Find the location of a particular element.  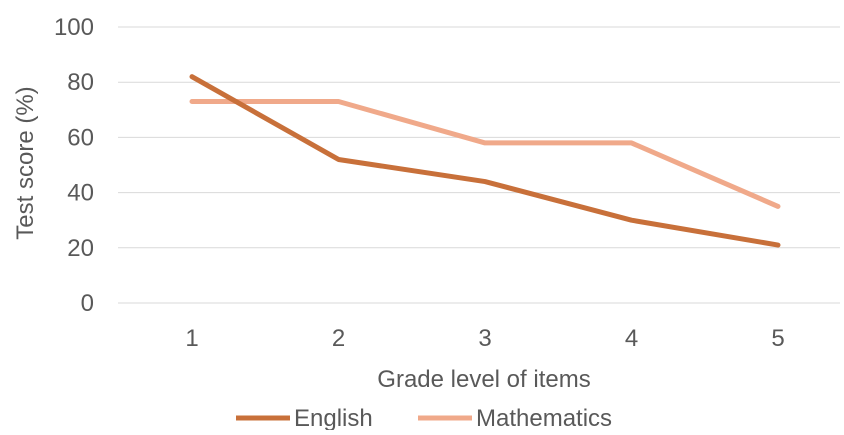

x-tick-label: 1 is located at coordinates (191, 338).